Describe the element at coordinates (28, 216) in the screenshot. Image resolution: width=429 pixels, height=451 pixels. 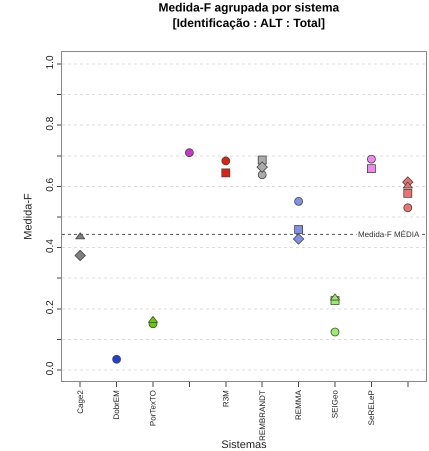
I see `y-axis-title: Medida-F` at that location.